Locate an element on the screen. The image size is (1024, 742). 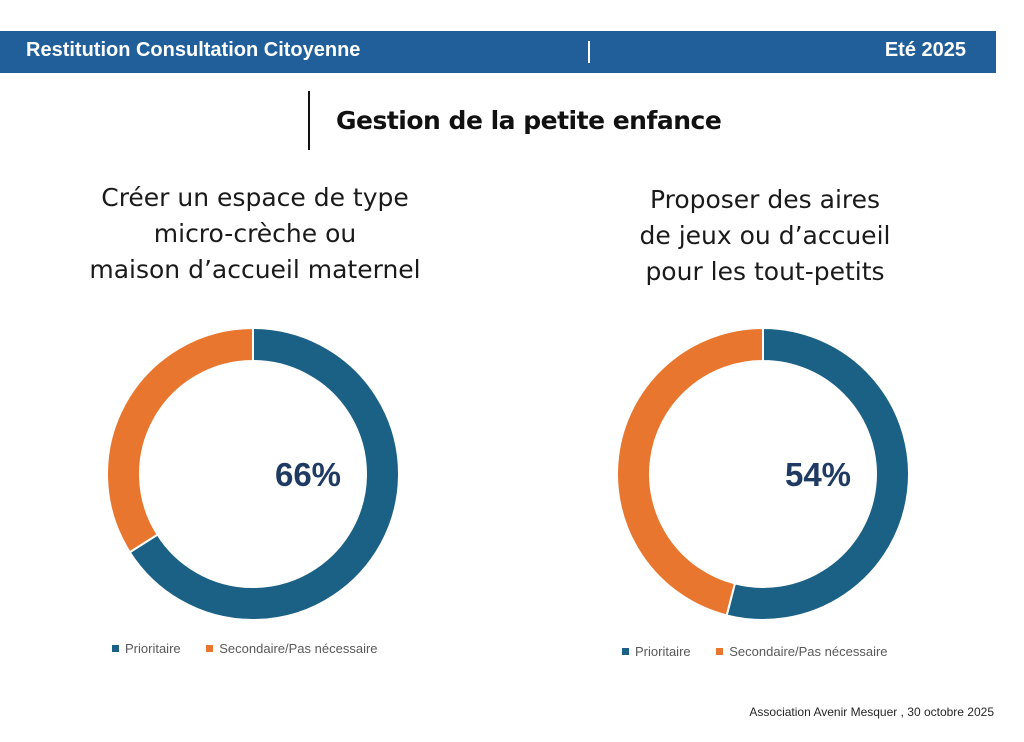
header-date: Eté 2025 is located at coordinates (925, 50).